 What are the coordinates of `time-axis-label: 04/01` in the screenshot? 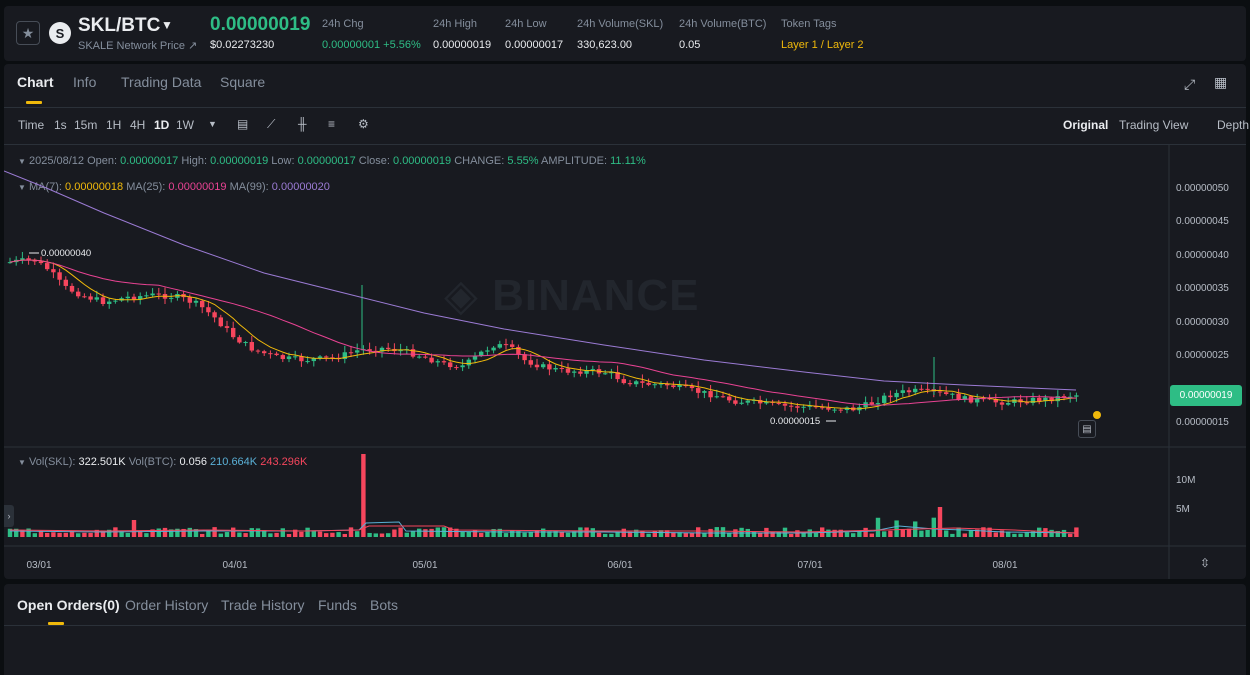 It's located at (234, 565).